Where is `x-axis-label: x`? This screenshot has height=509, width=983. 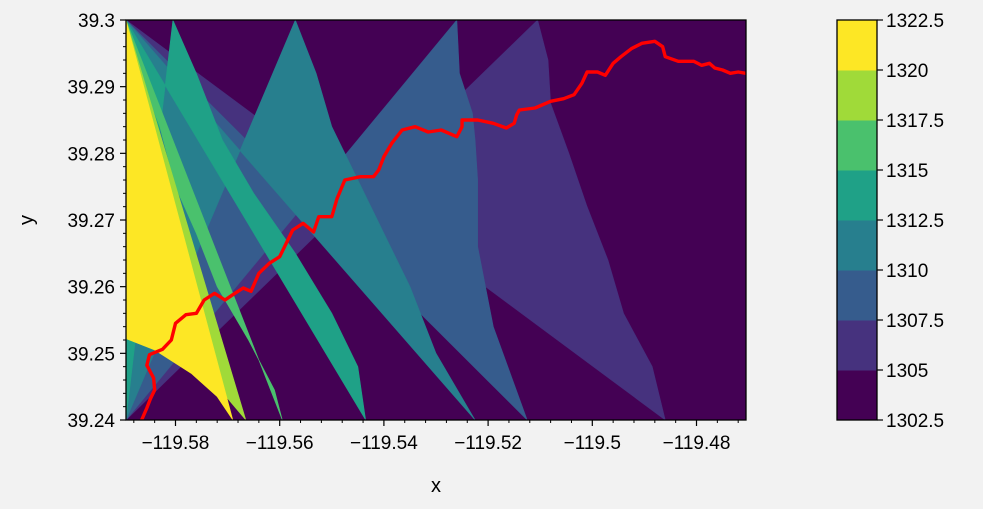
x-axis-label: x is located at coordinates (436, 486).